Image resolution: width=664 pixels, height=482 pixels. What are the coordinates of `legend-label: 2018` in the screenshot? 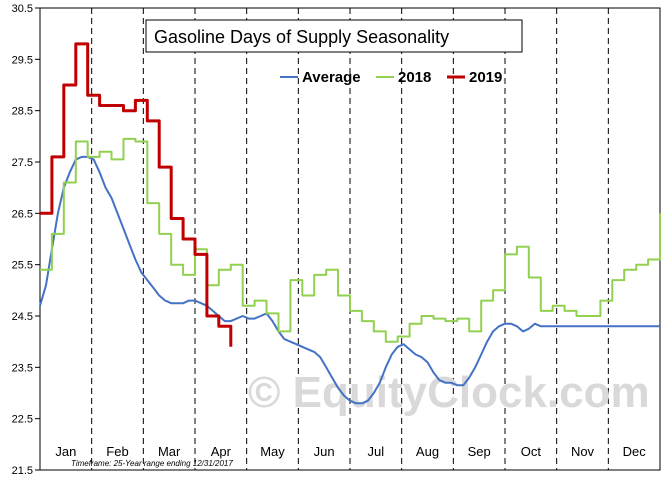 It's located at (414, 77).